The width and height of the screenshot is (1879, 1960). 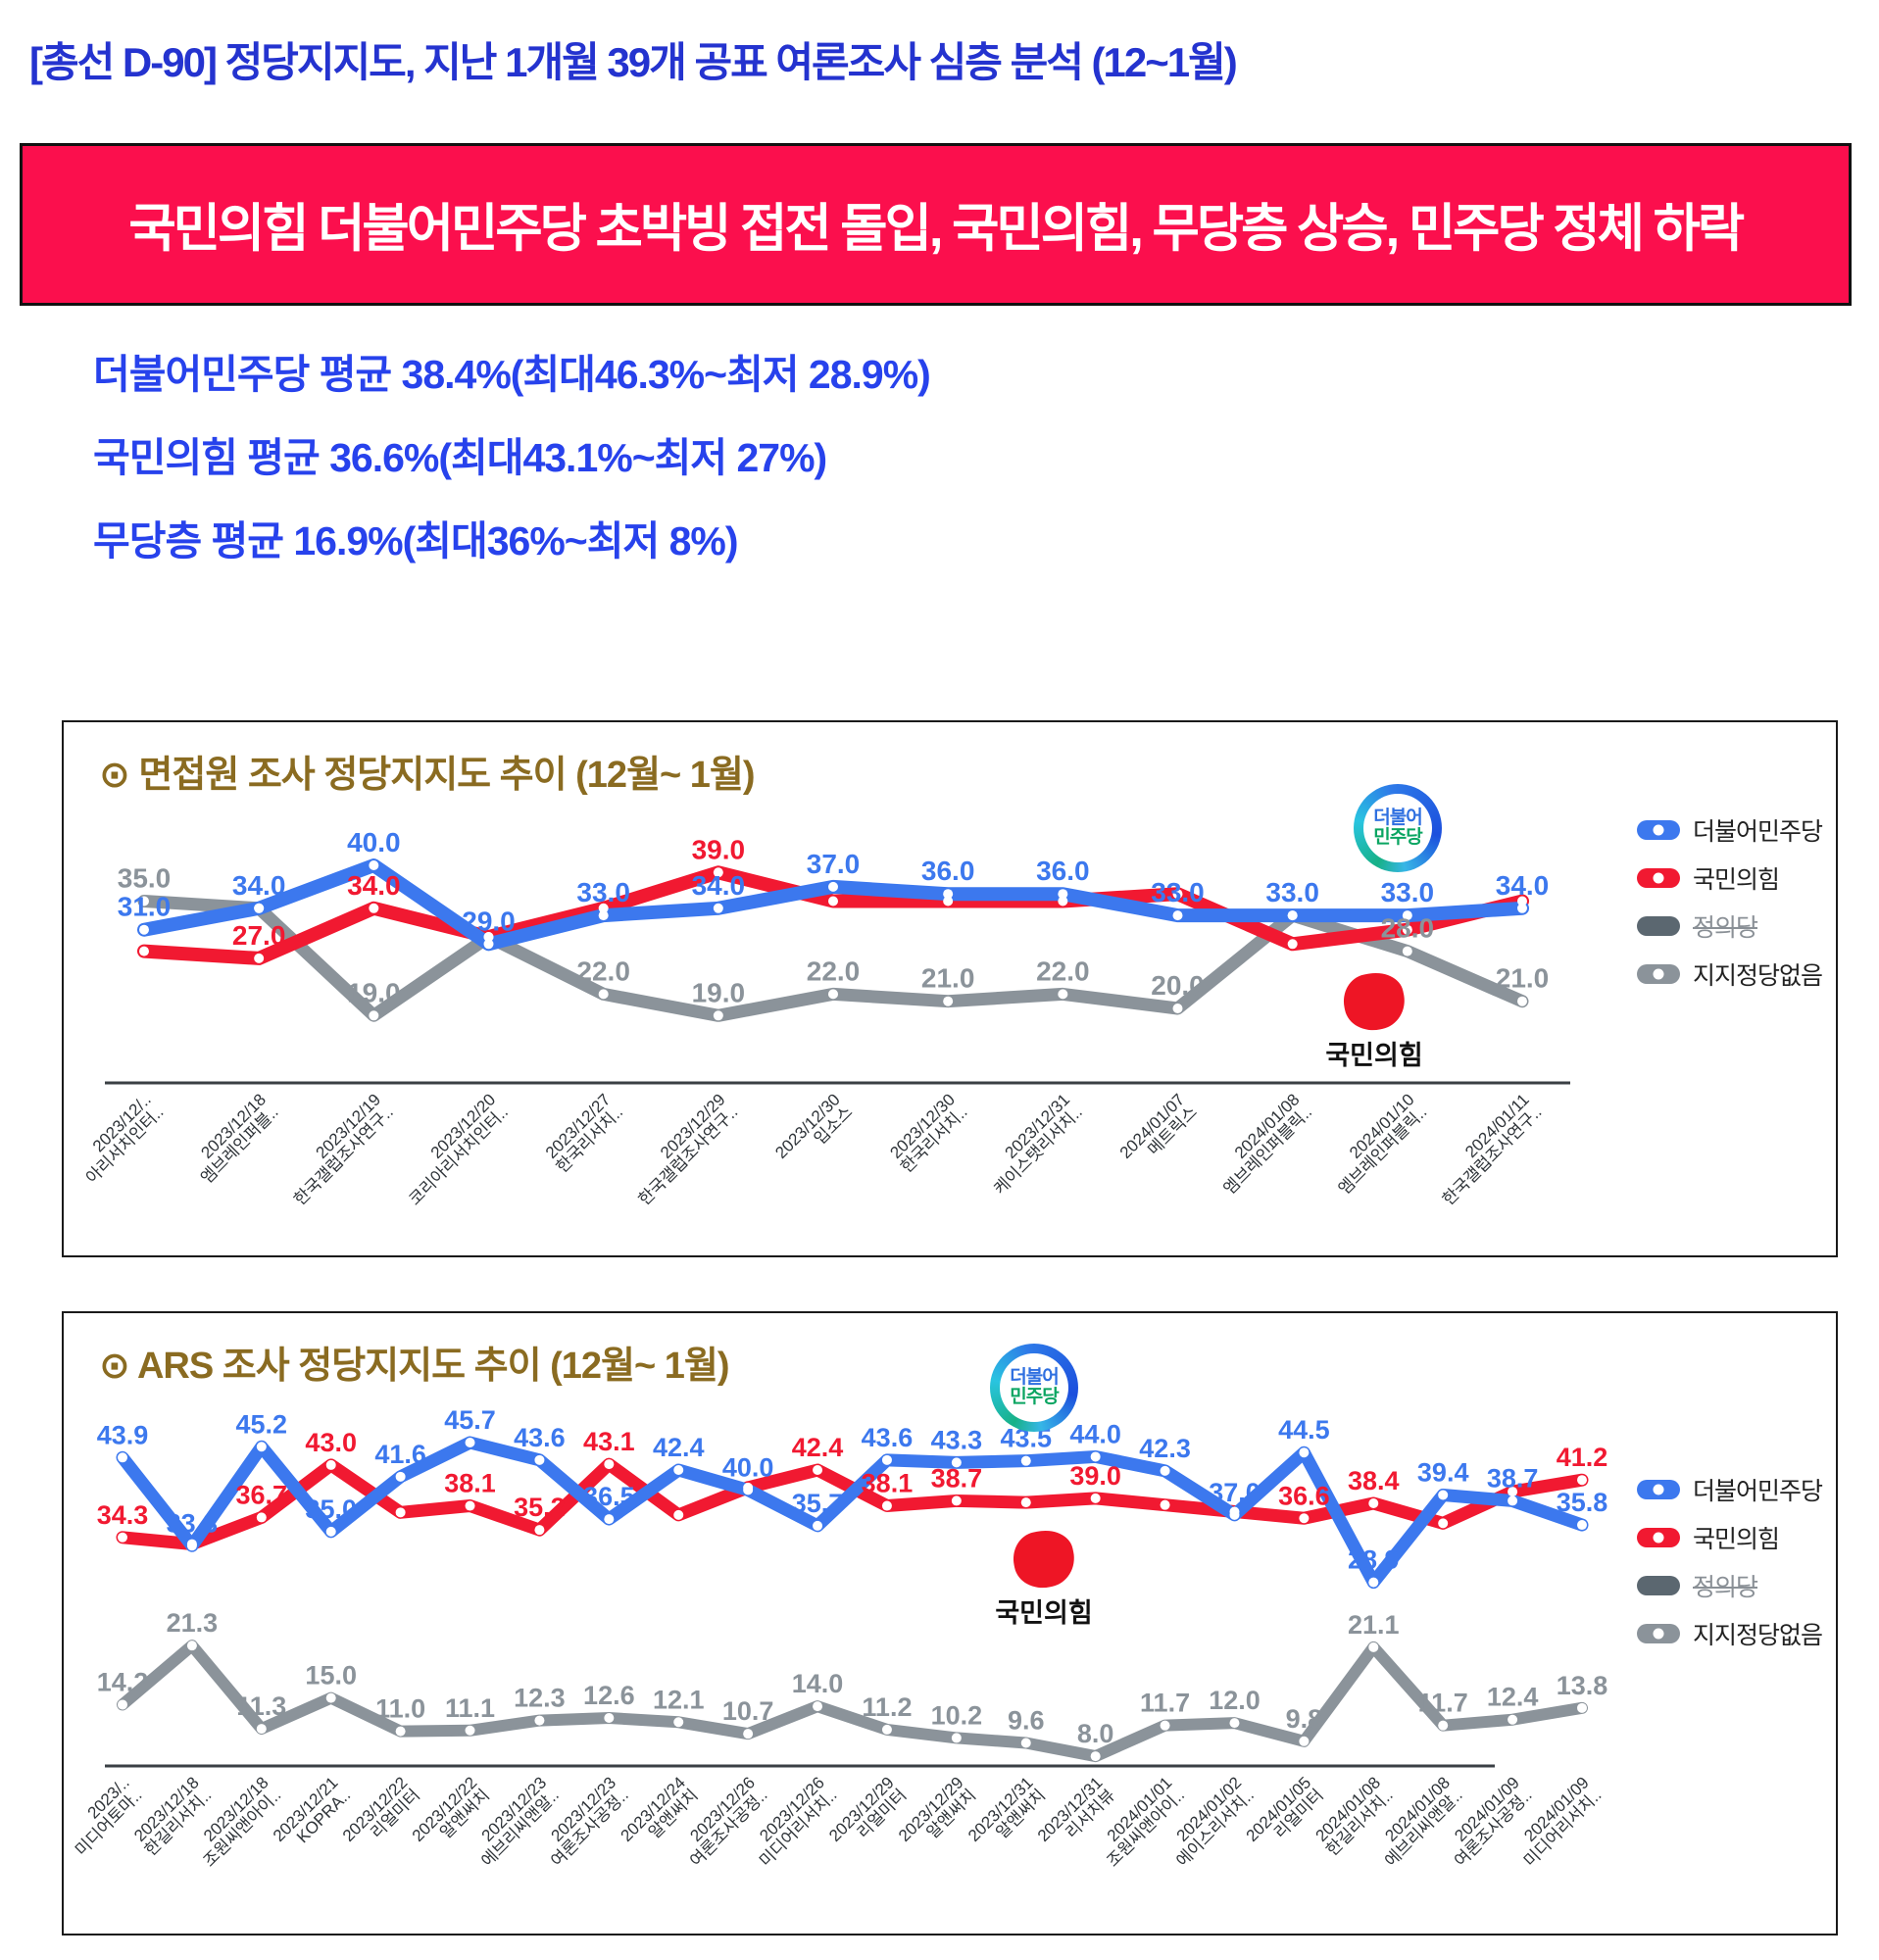 I want to click on democratic-party-value-label: 40.0, so click(x=748, y=1467).